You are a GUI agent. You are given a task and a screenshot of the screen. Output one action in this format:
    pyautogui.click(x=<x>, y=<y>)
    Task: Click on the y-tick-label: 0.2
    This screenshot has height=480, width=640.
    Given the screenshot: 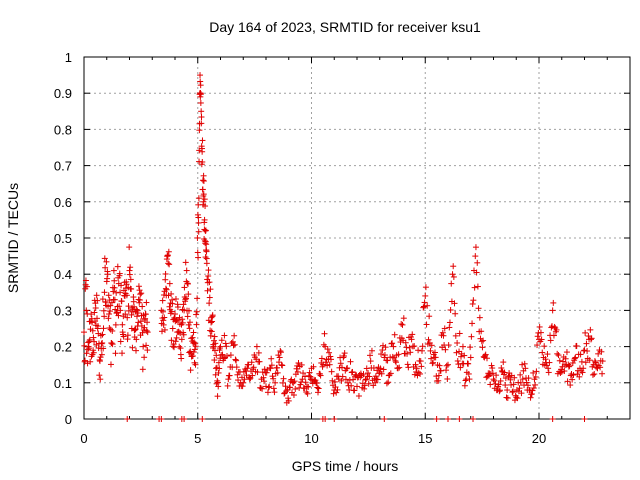 What is the action you would take?
    pyautogui.click(x=63, y=347)
    